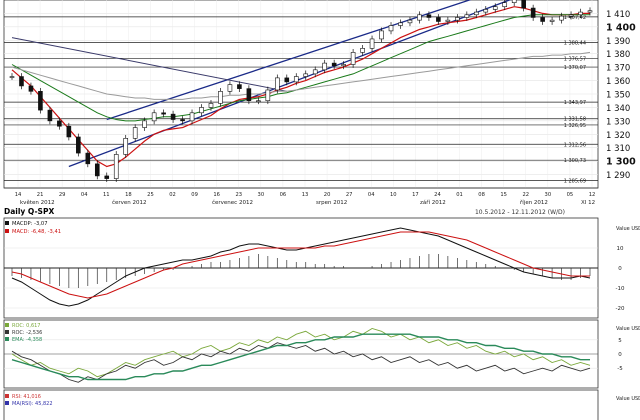 The width and height of the screenshot is (640, 420). What do you see at coordinates (301, 75) in the screenshot?
I see `ma_long-line` at bounding box center [301, 75].